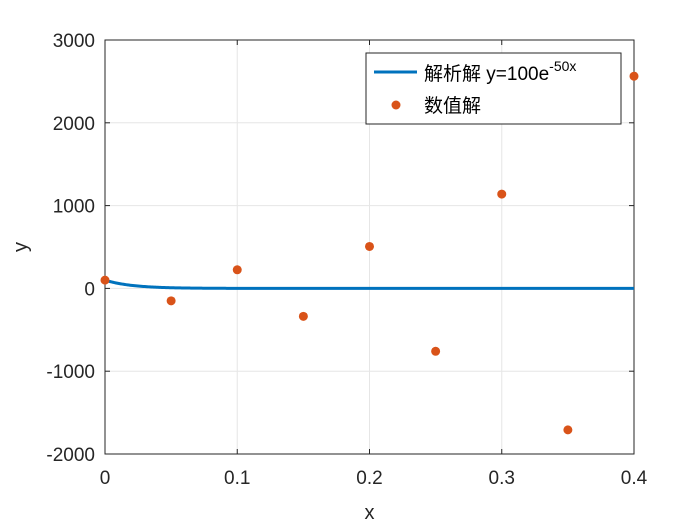  What do you see at coordinates (70, 455) in the screenshot?
I see `y-tick-label: -2000` at bounding box center [70, 455].